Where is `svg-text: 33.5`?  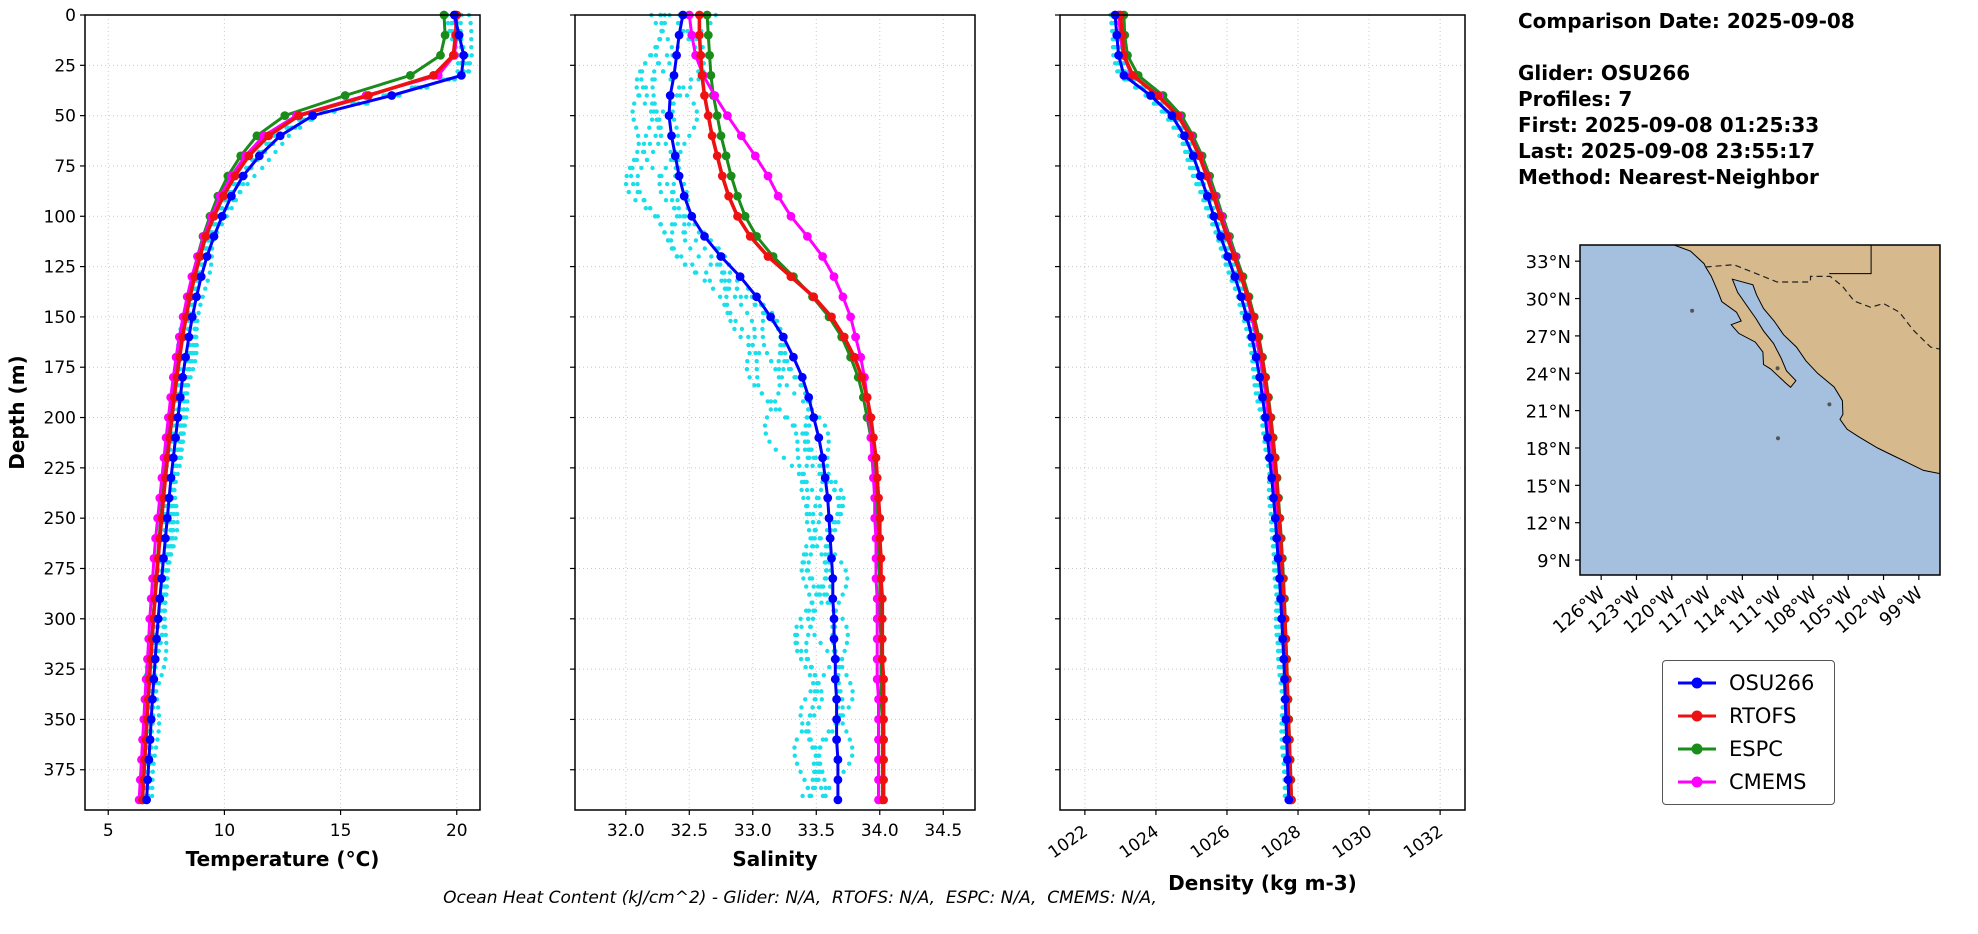 svg-text: 33.5 is located at coordinates (816, 831).